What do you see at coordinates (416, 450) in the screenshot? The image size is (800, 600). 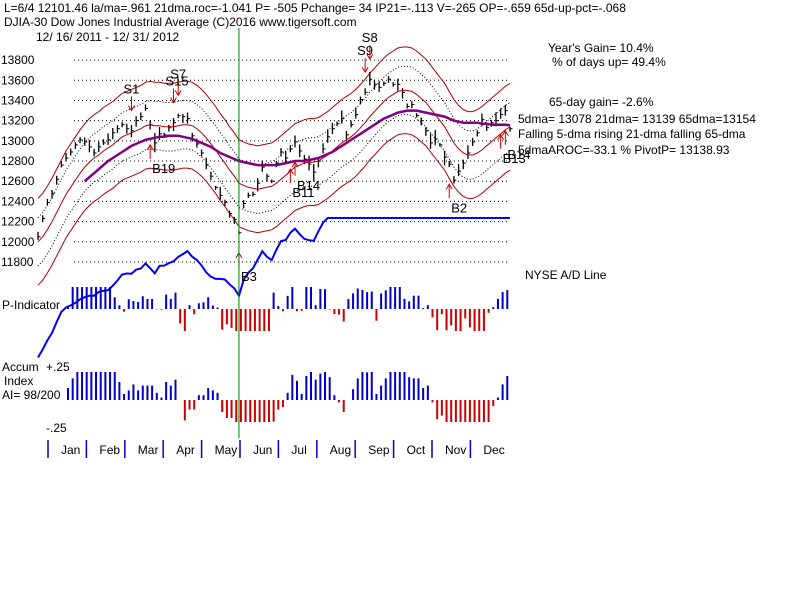 I see `month-label: Oct` at bounding box center [416, 450].